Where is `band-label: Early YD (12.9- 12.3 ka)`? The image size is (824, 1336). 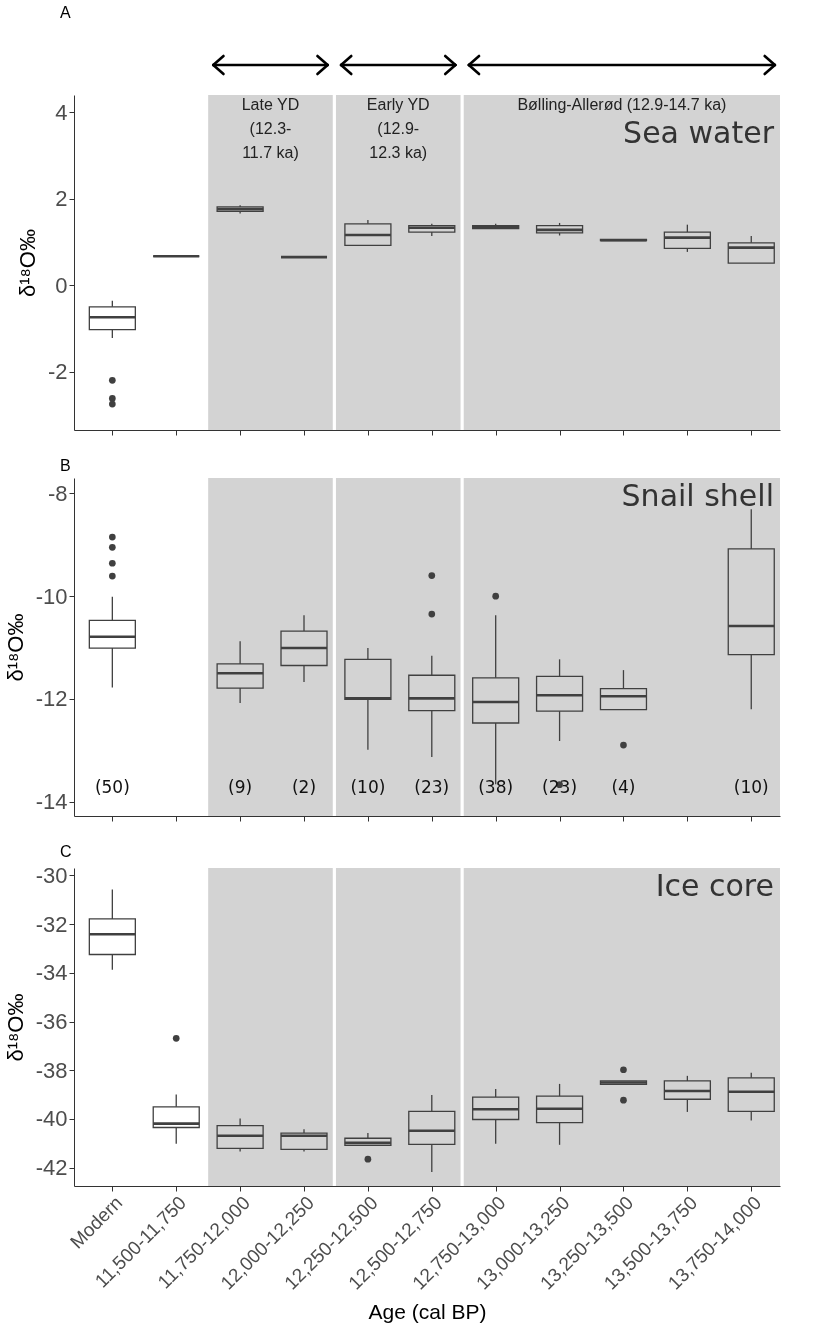 band-label: Early YD (12.9- 12.3 ka) is located at coordinates (398, 128).